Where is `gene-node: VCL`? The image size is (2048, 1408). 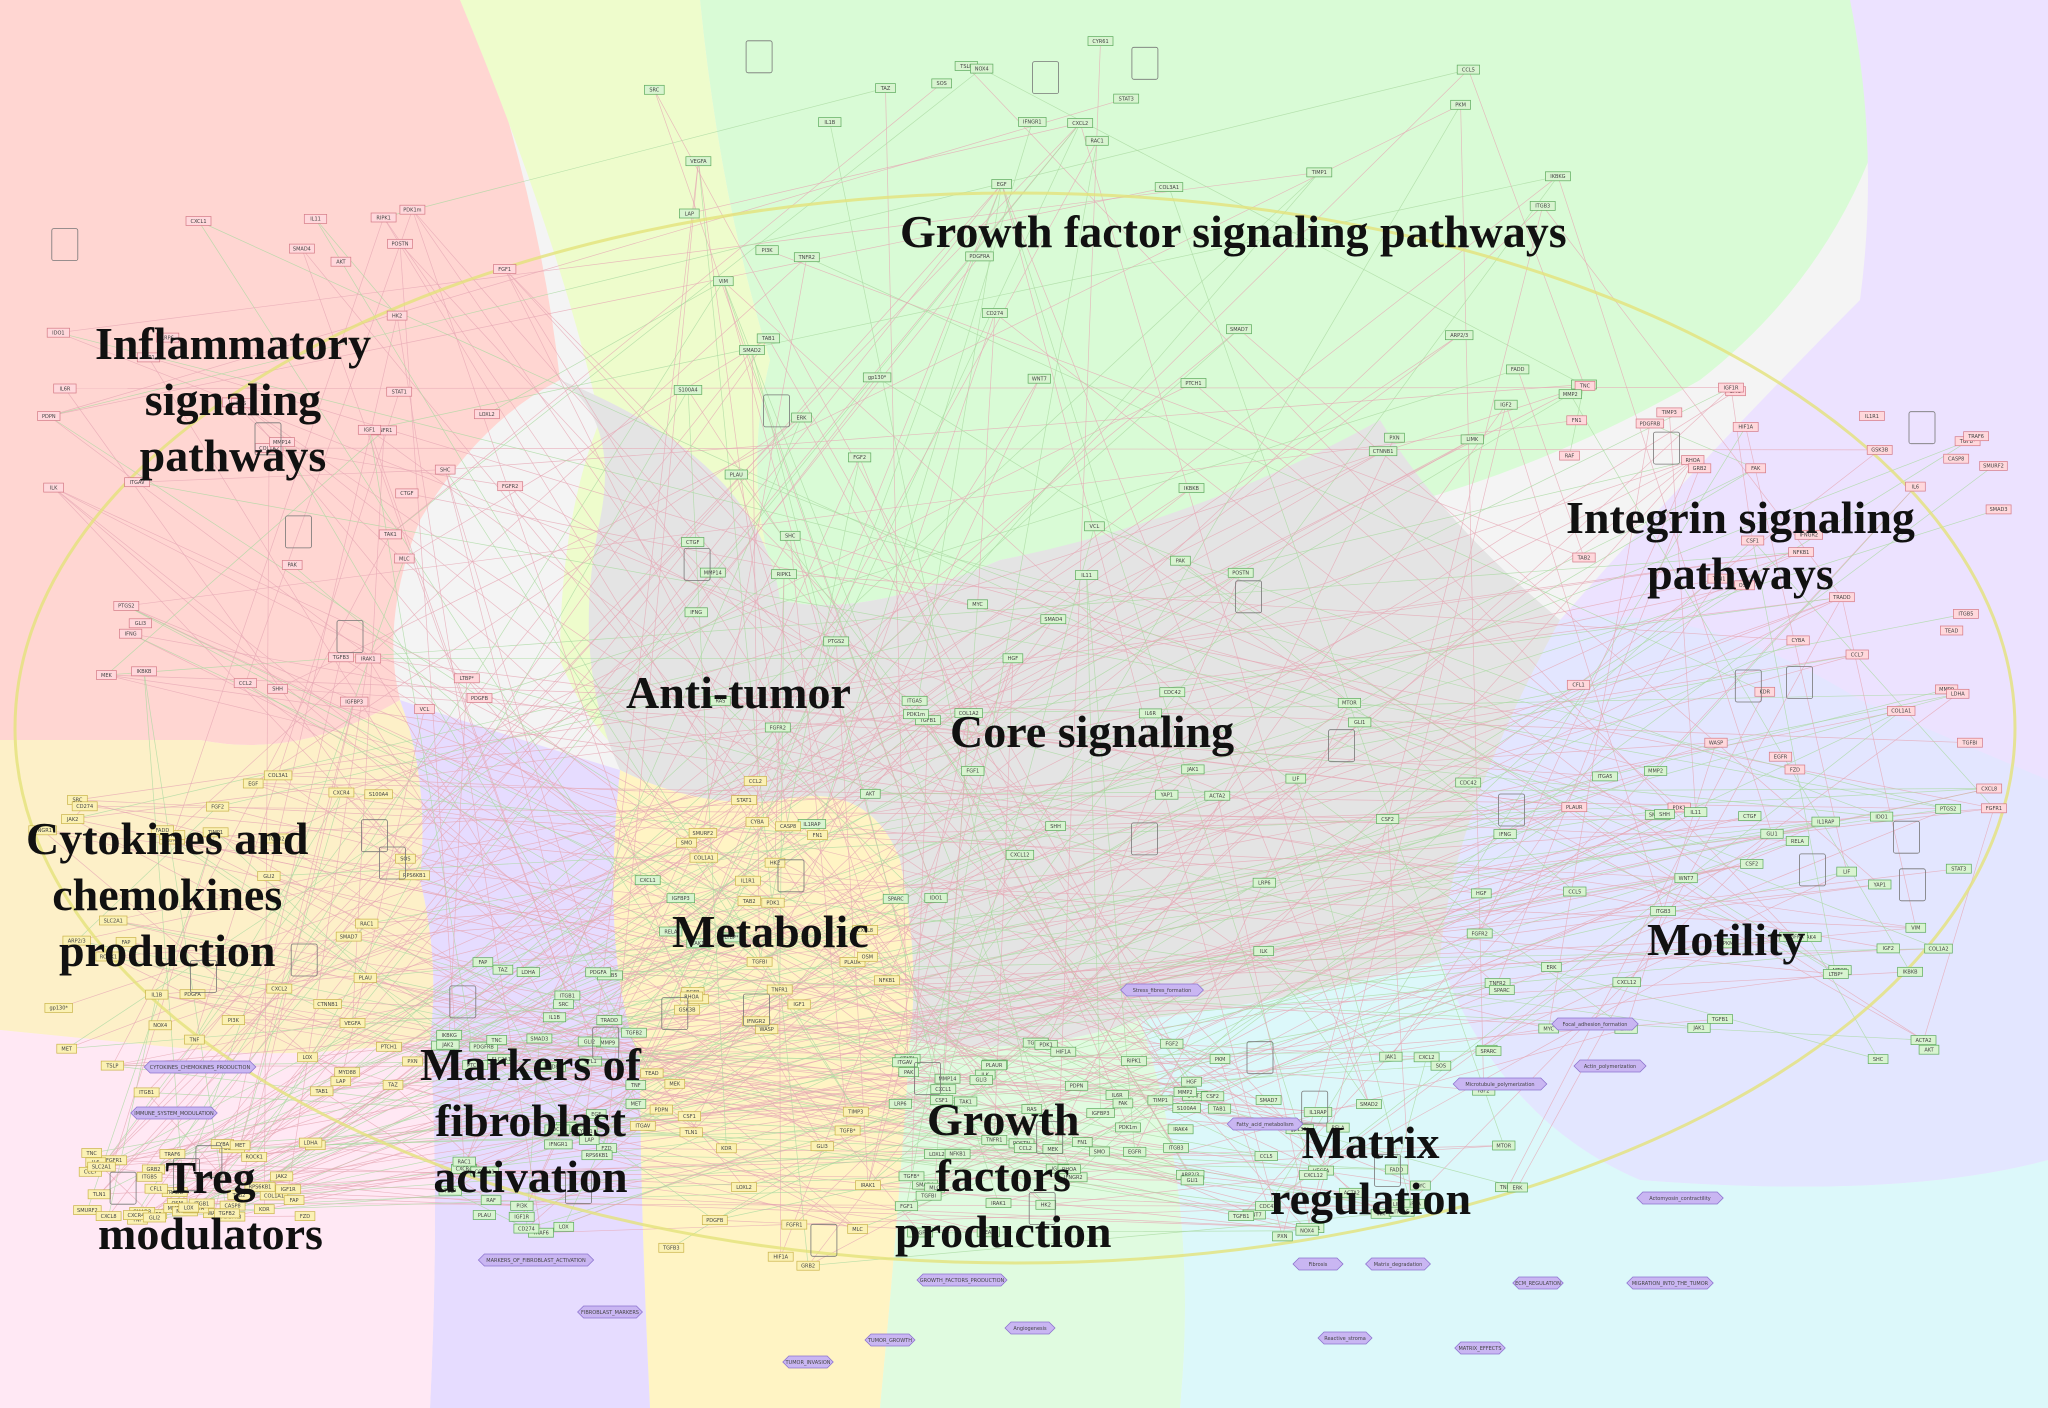 gene-node: VCL is located at coordinates (424, 709).